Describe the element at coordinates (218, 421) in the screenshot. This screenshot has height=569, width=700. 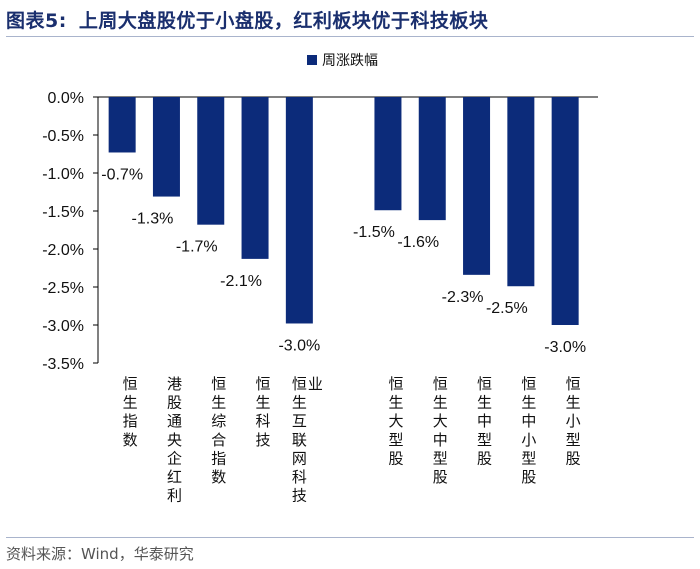
I see `x-tick-label: 综` at that location.